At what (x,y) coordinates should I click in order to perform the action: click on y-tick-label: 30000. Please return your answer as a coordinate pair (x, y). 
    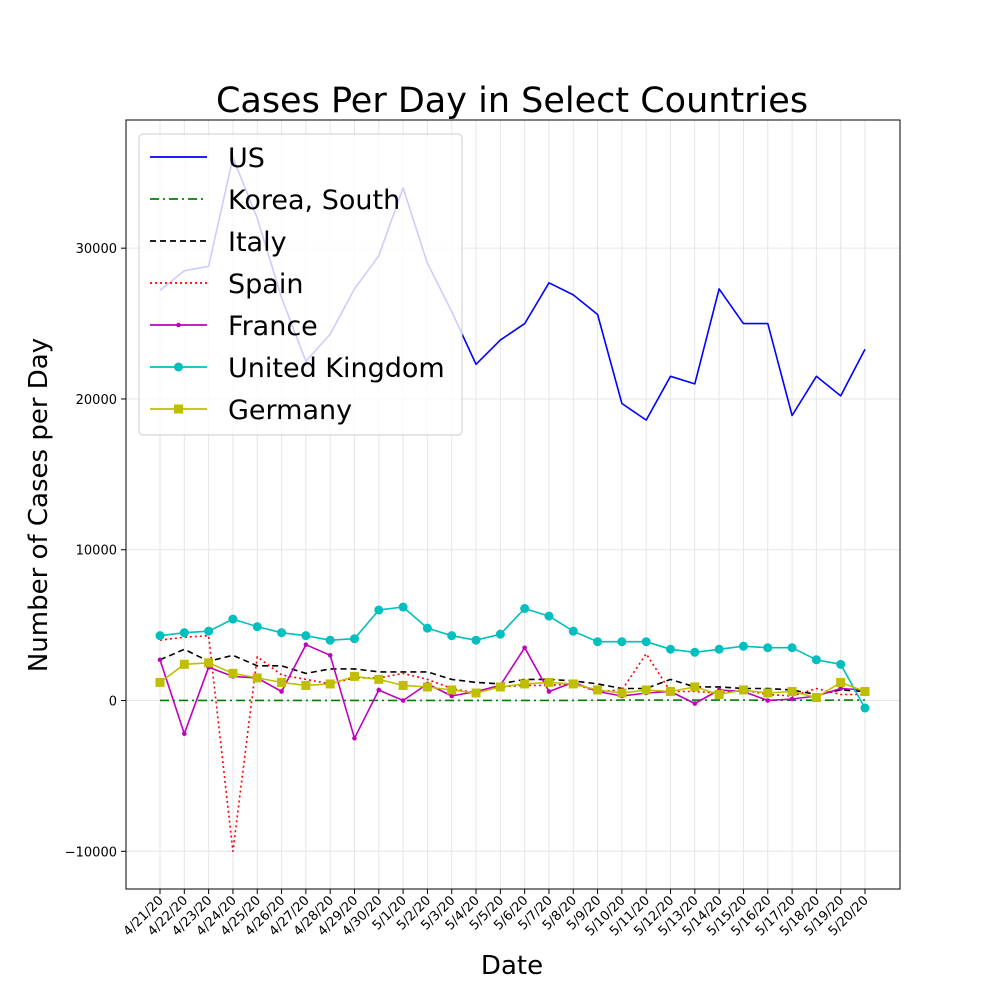
    Looking at the image, I should click on (96, 249).